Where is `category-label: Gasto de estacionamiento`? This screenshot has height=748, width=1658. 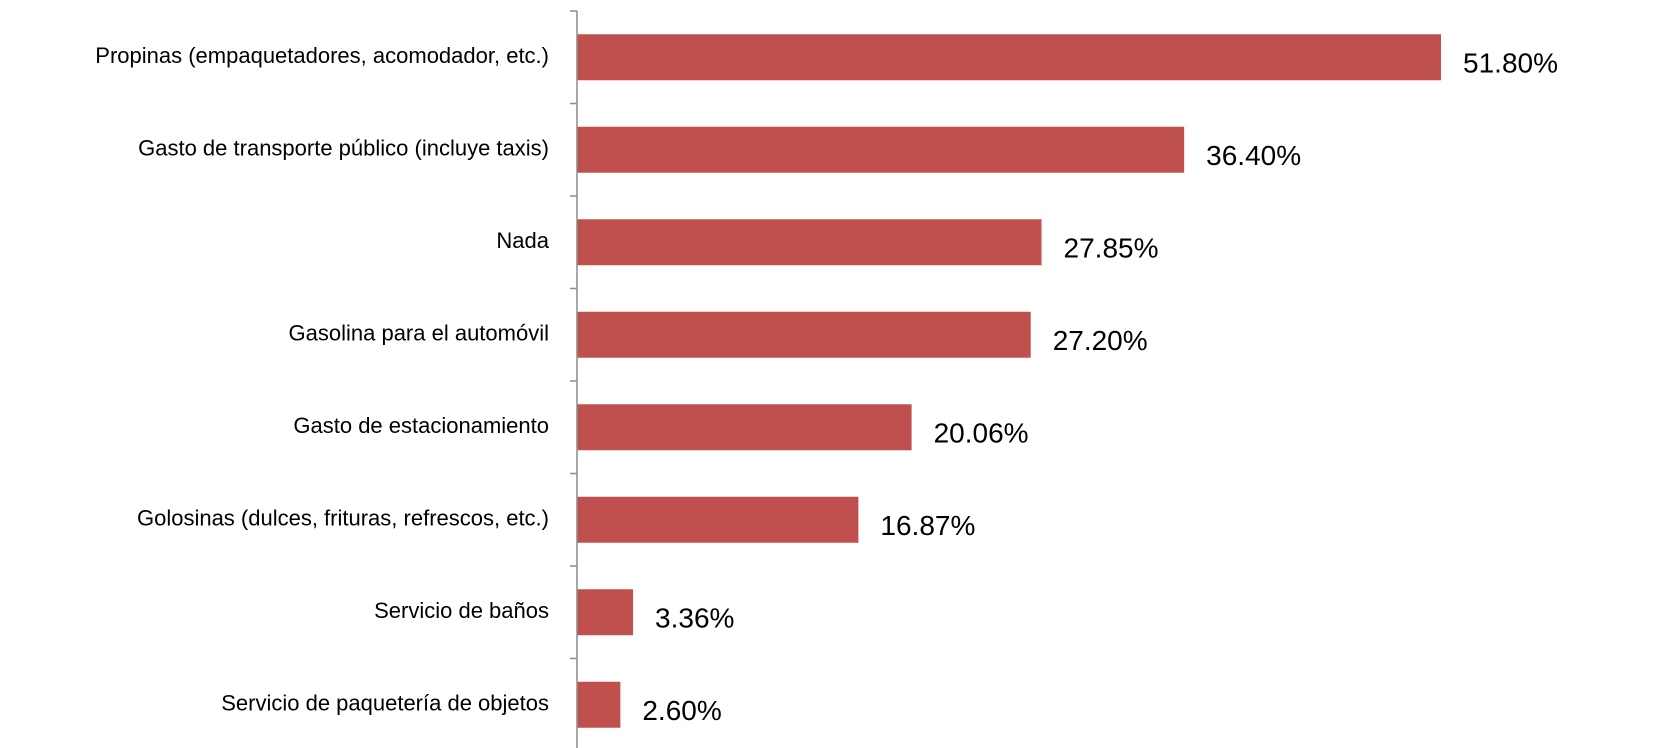
category-label: Gasto de estacionamiento is located at coordinates (421, 425).